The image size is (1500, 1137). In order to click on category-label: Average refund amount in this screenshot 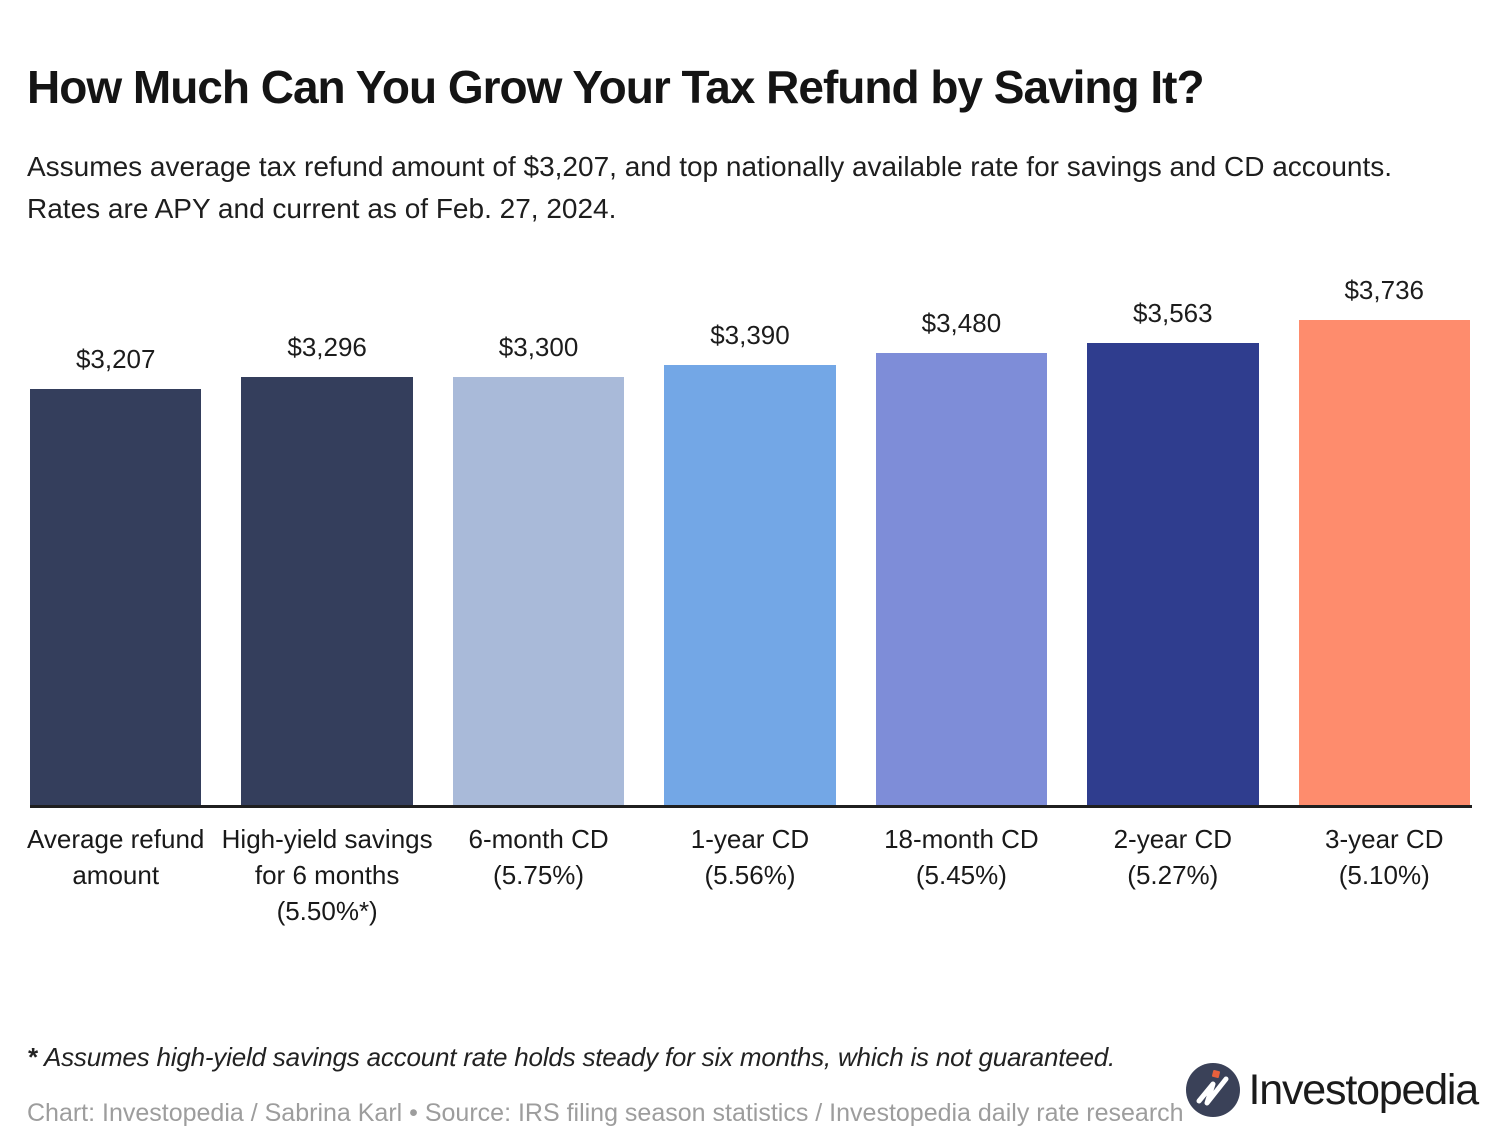, I will do `click(116, 876)`.